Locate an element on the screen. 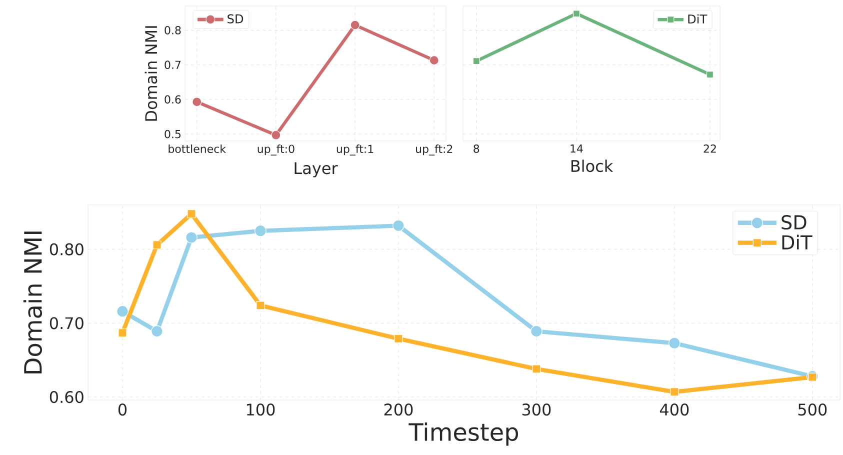 The height and width of the screenshot is (455, 843). y-tick-label: 0.8 is located at coordinates (172, 30).